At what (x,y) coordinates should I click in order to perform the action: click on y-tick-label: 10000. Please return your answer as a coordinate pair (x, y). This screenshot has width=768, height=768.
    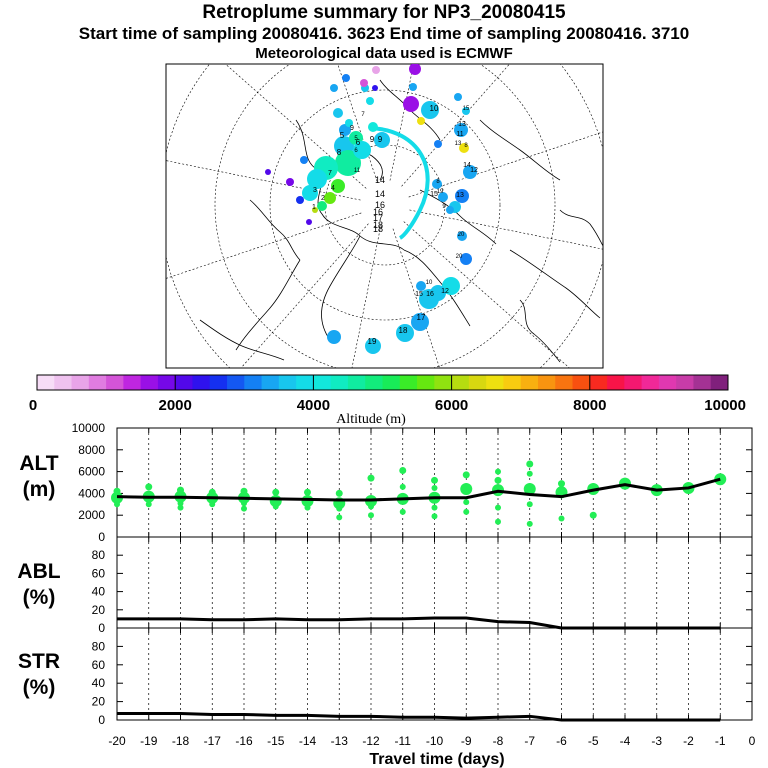
    Looking at the image, I should click on (89, 428).